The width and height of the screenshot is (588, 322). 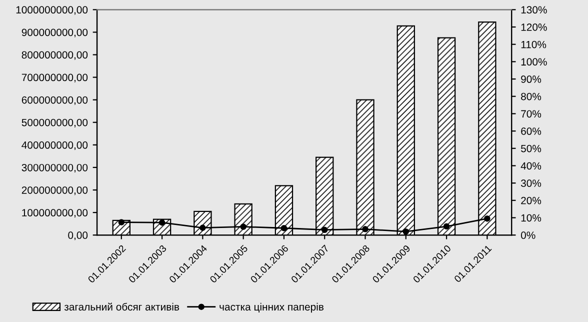 What do you see at coordinates (55, 213) in the screenshot?
I see `y-tick-label: 100000000,00` at bounding box center [55, 213].